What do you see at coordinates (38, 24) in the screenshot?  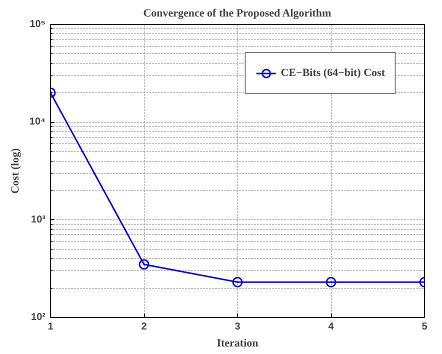 I see `y-tick-label: 10⁵` at bounding box center [38, 24].